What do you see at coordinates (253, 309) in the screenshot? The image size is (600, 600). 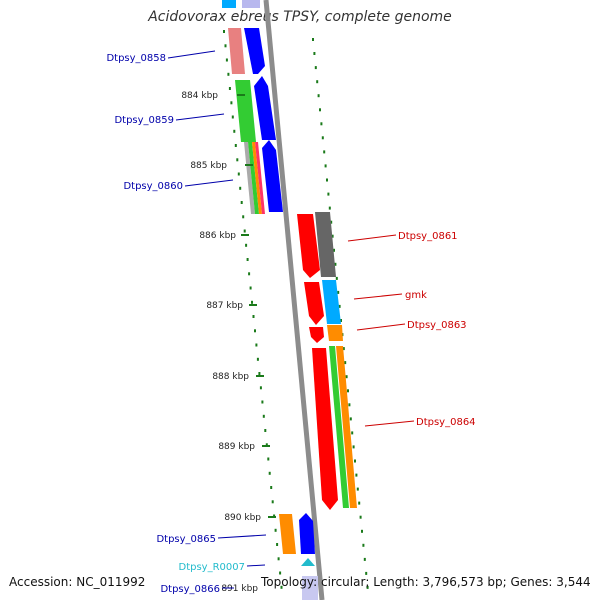 I see `left-dotted-track` at bounding box center [253, 309].